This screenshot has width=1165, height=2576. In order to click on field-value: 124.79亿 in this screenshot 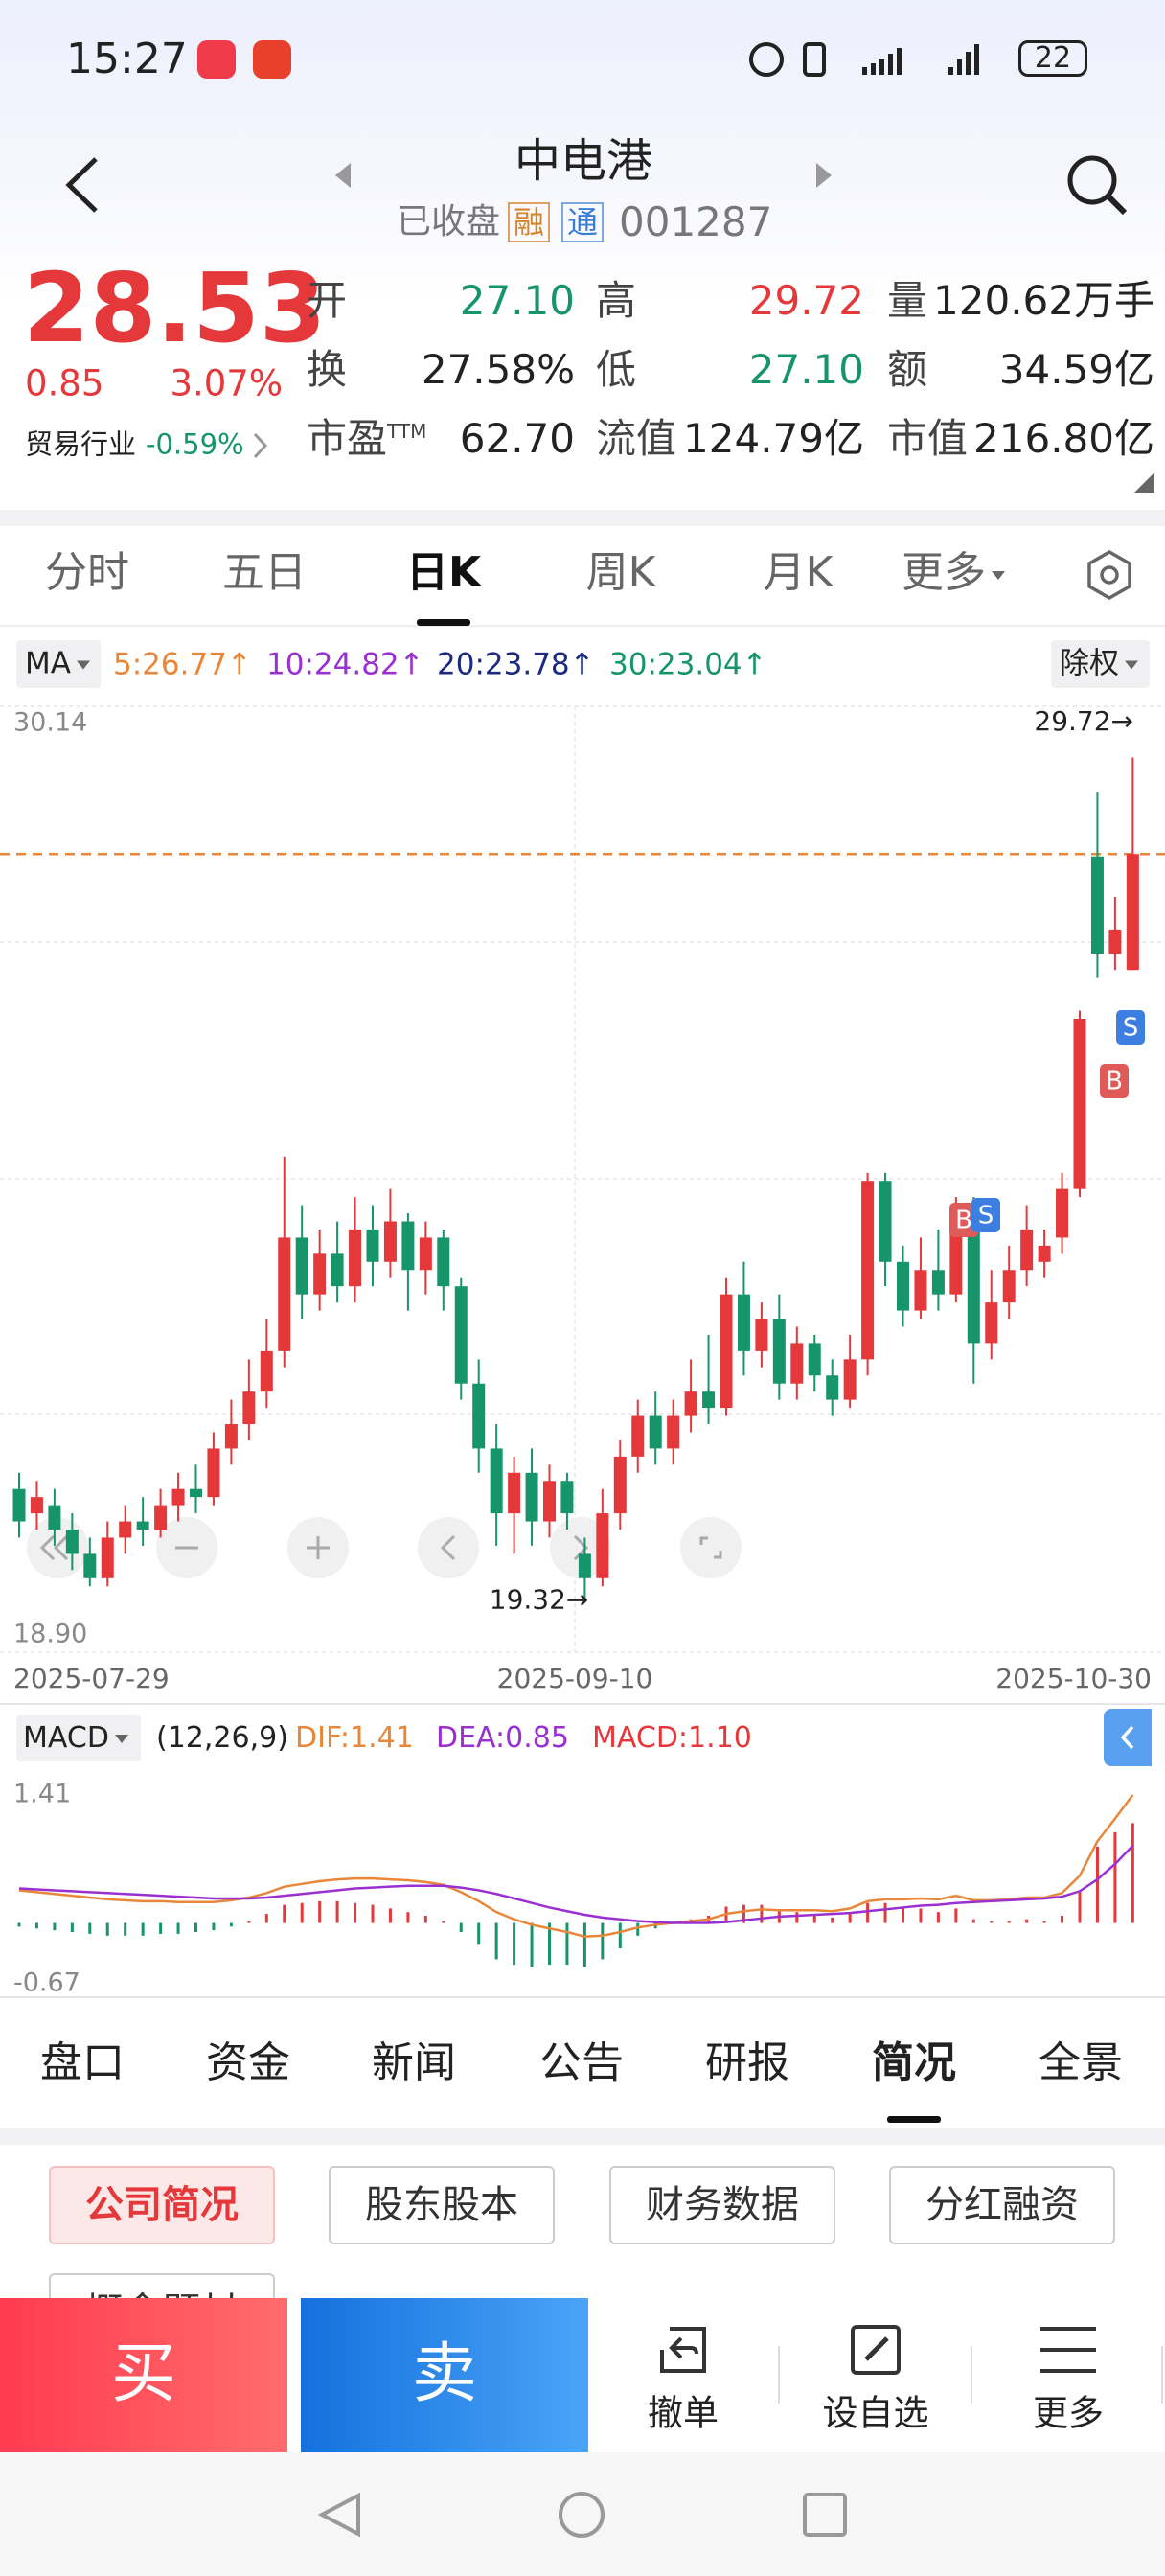, I will do `click(774, 438)`.